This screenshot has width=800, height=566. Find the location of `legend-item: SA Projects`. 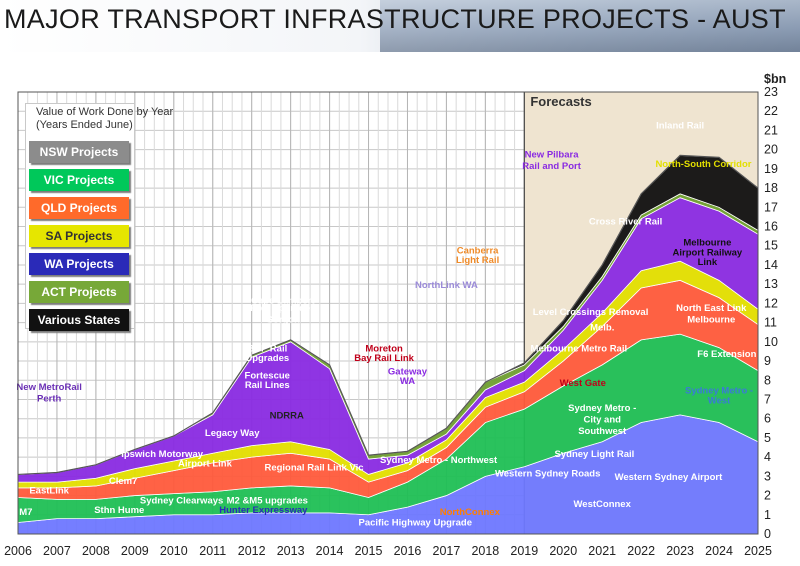

legend-item: SA Projects is located at coordinates (79, 236).